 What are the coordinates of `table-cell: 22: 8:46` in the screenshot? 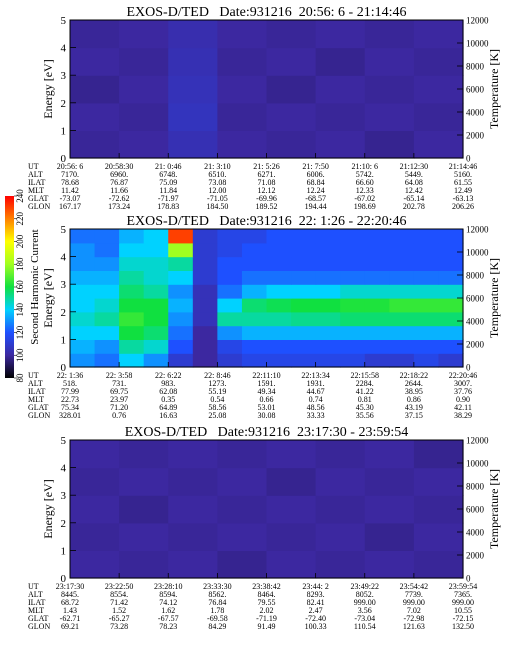 It's located at (217, 375).